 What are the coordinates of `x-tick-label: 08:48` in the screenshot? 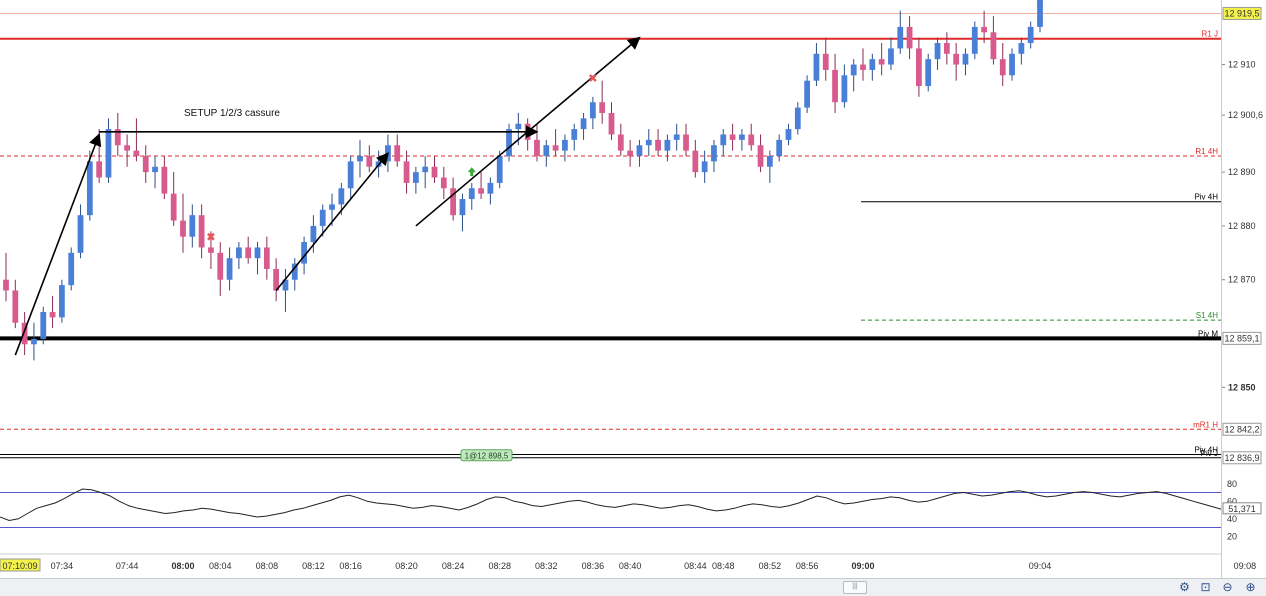 It's located at (723, 566).